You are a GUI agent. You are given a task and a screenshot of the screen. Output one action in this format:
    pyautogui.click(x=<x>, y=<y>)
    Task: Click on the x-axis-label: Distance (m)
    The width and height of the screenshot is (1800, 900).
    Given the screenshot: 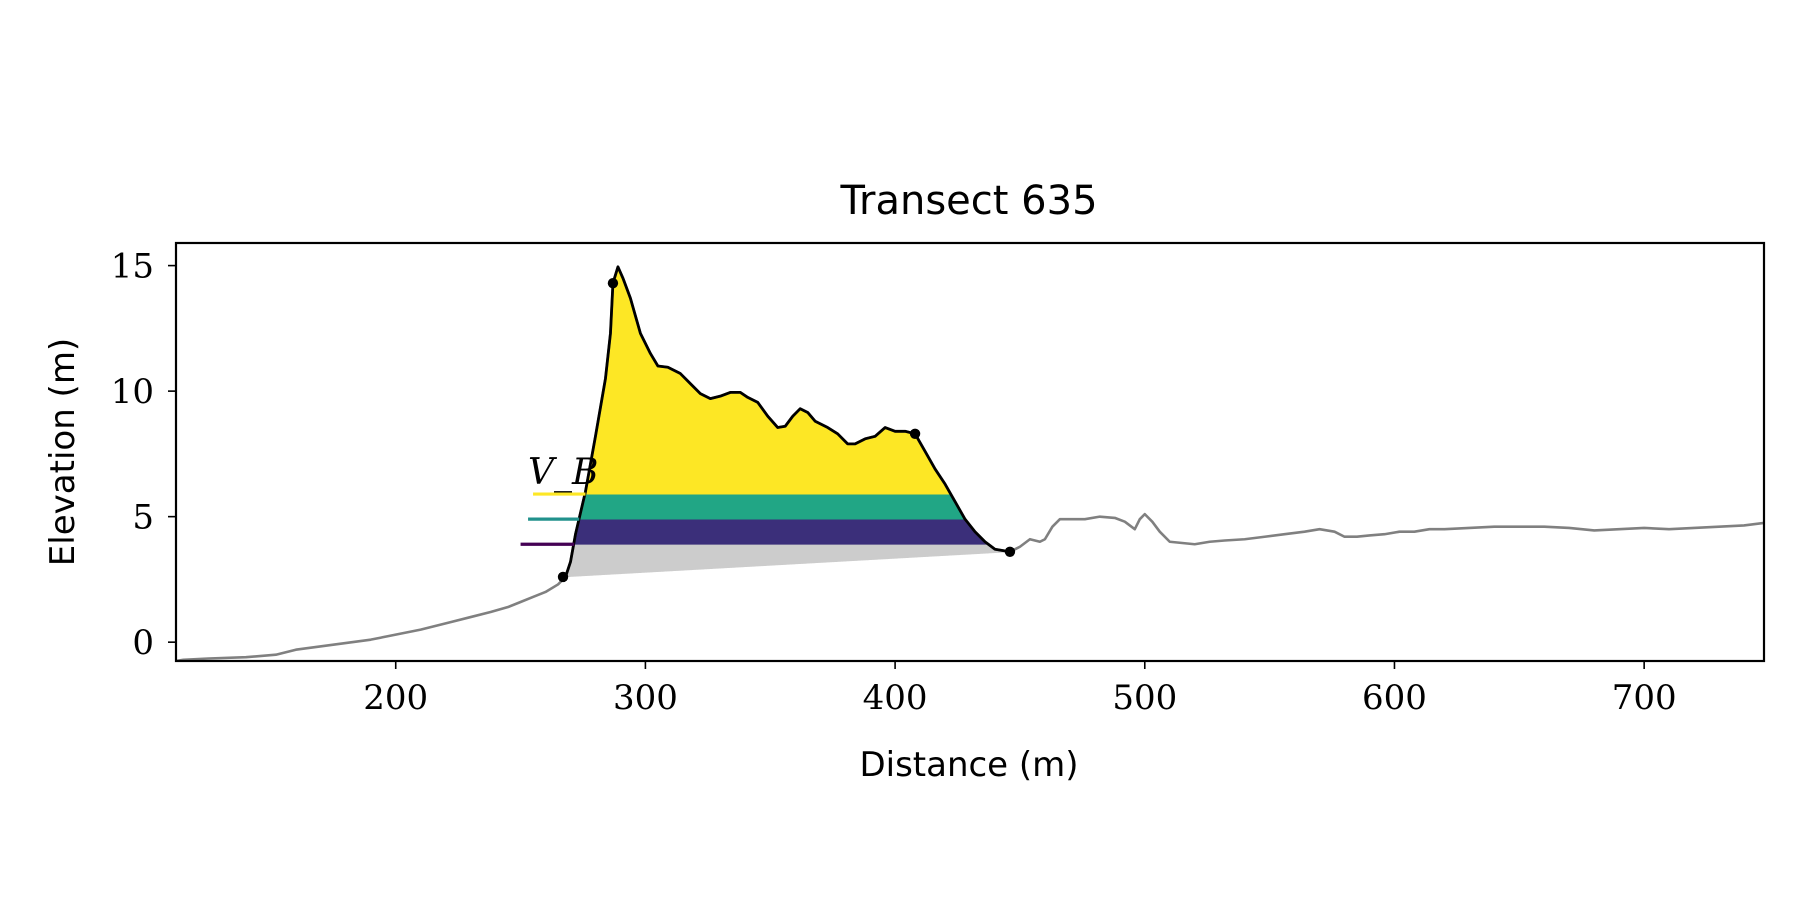 What is the action you would take?
    pyautogui.click(x=968, y=765)
    